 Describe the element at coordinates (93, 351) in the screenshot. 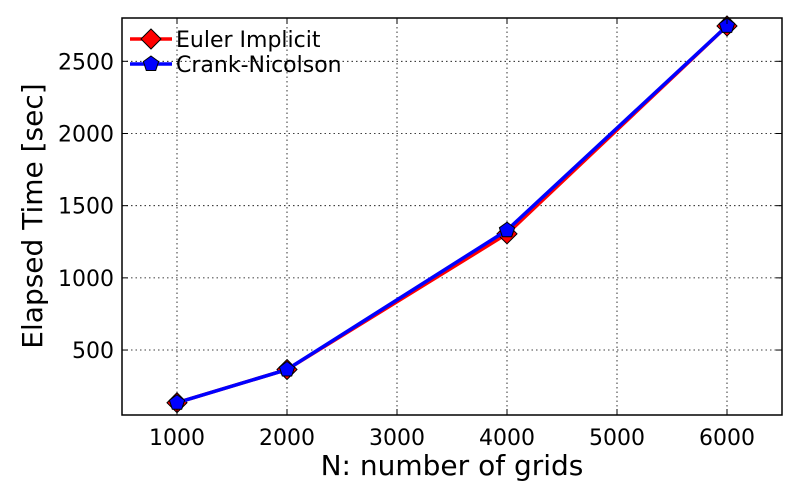

I see `y-tick-label: 500` at that location.